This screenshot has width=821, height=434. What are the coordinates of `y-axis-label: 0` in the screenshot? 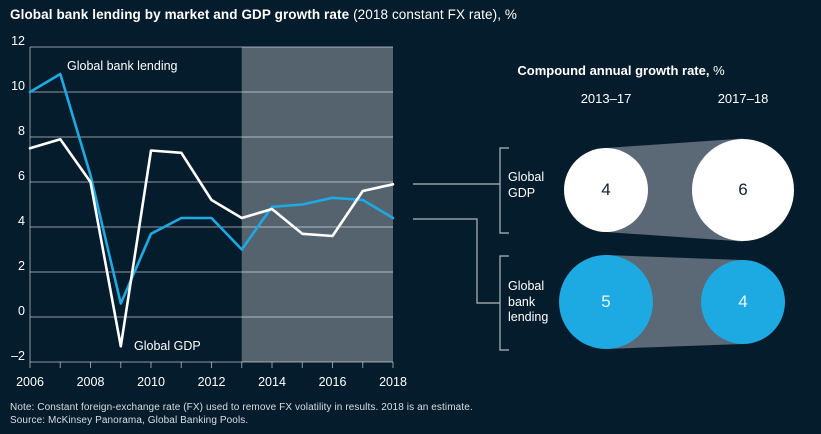 It's located at (21, 311).